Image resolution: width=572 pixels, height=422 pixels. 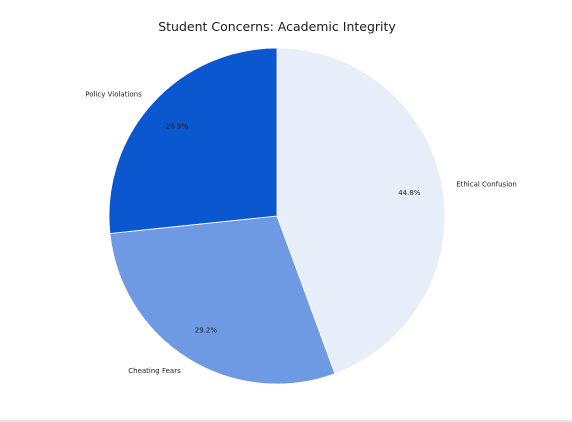 What do you see at coordinates (486, 185) in the screenshot?
I see `slice-label-ethical-confusion: Ethical Confusion` at bounding box center [486, 185].